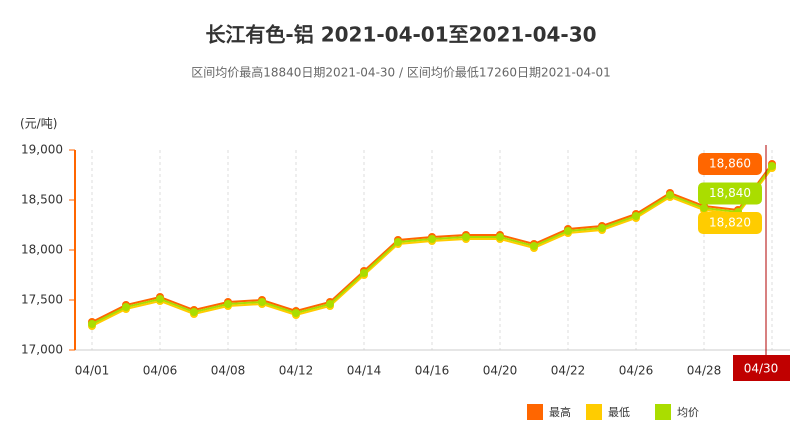 Image resolution: width=803 pixels, height=431 pixels. What do you see at coordinates (42, 250) in the screenshot?
I see `y-tick-label: 18,000` at bounding box center [42, 250].